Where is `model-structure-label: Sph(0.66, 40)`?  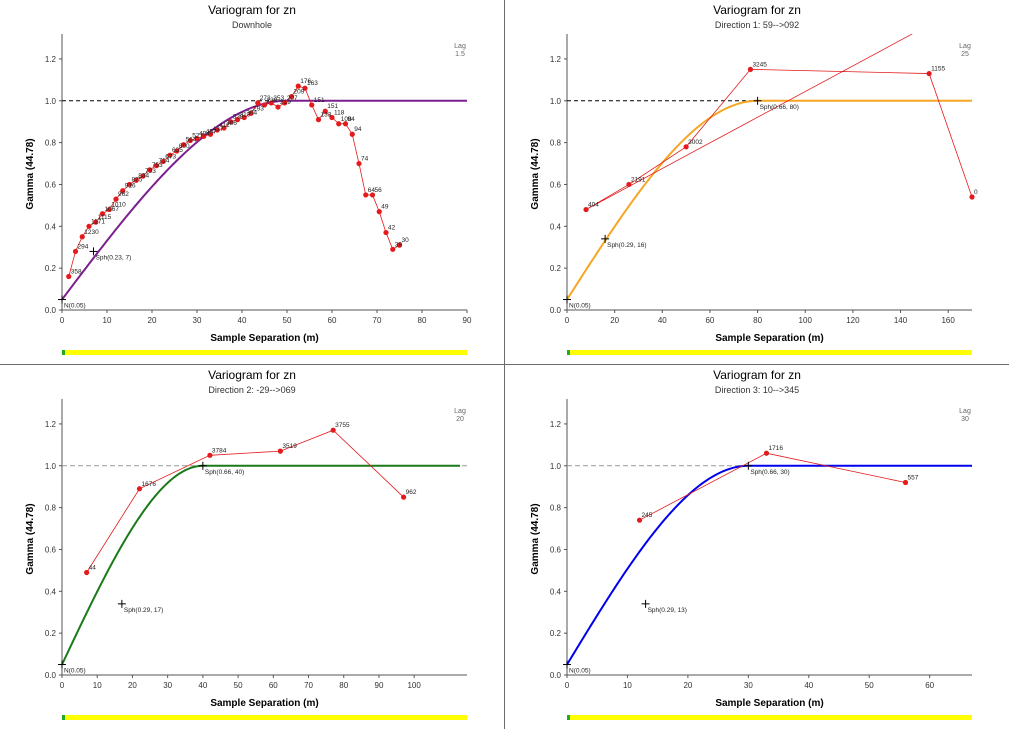 model-structure-label: Sph(0.66, 40) is located at coordinates (224, 472).